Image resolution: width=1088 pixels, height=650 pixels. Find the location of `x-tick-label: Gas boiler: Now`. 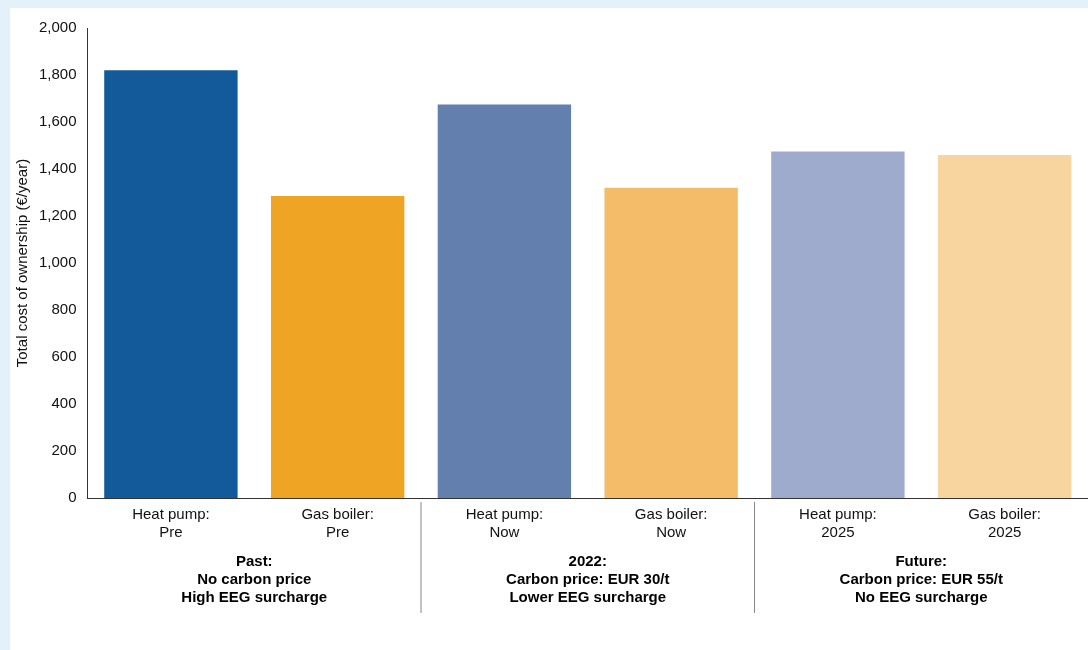

x-tick-label: Gas boiler: Now is located at coordinates (671, 523).